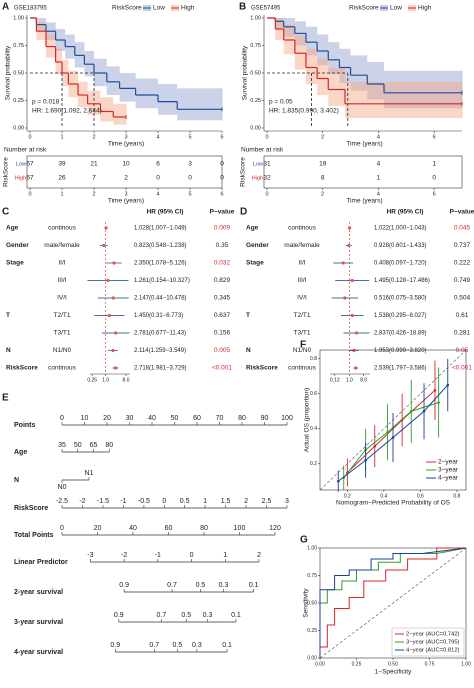 The image size is (474, 688). Describe the element at coordinates (262, 368) in the screenshot. I see `variable-label: RiskScore` at that location.